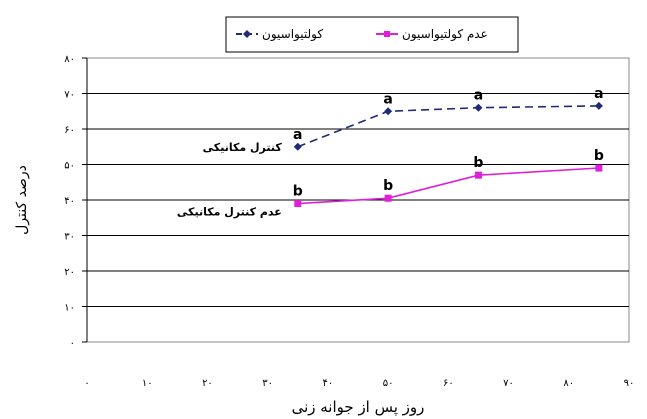 The width and height of the screenshot is (647, 419). Describe the element at coordinates (568, 383) in the screenshot. I see `x-tick-label: ۸۰` at that location.